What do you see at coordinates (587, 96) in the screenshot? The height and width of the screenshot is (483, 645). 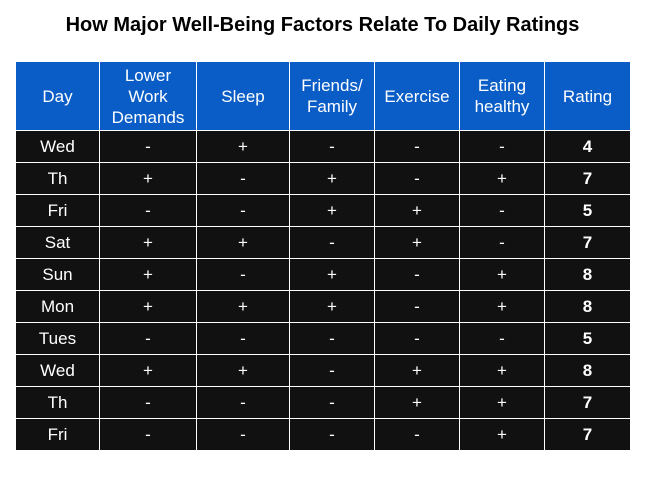 I see `header-rating: Rating` at bounding box center [587, 96].